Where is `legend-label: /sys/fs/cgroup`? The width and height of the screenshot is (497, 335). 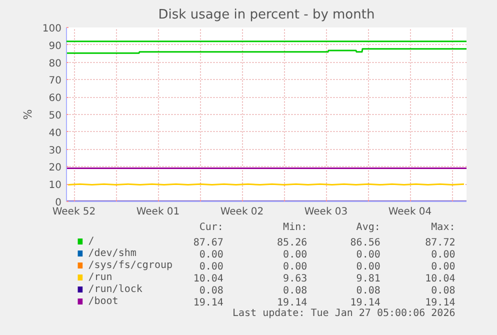 legend-label: /sys/fs/cgroup is located at coordinates (130, 265).